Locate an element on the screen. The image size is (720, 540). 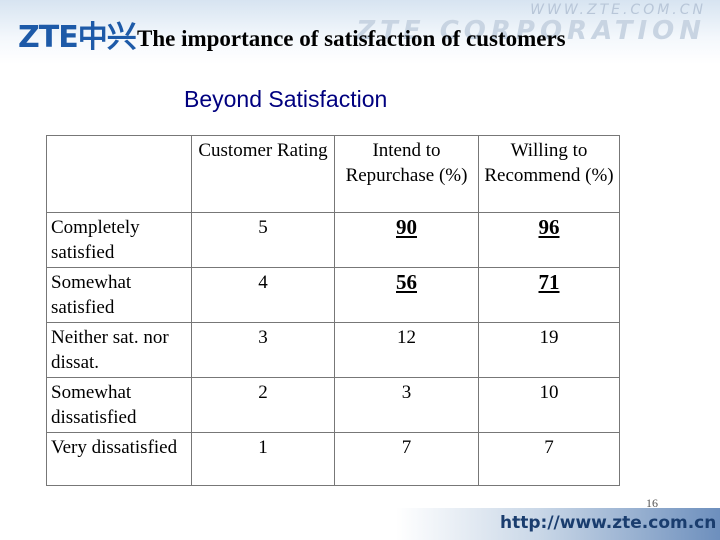
cell: 19 is located at coordinates (549, 350).